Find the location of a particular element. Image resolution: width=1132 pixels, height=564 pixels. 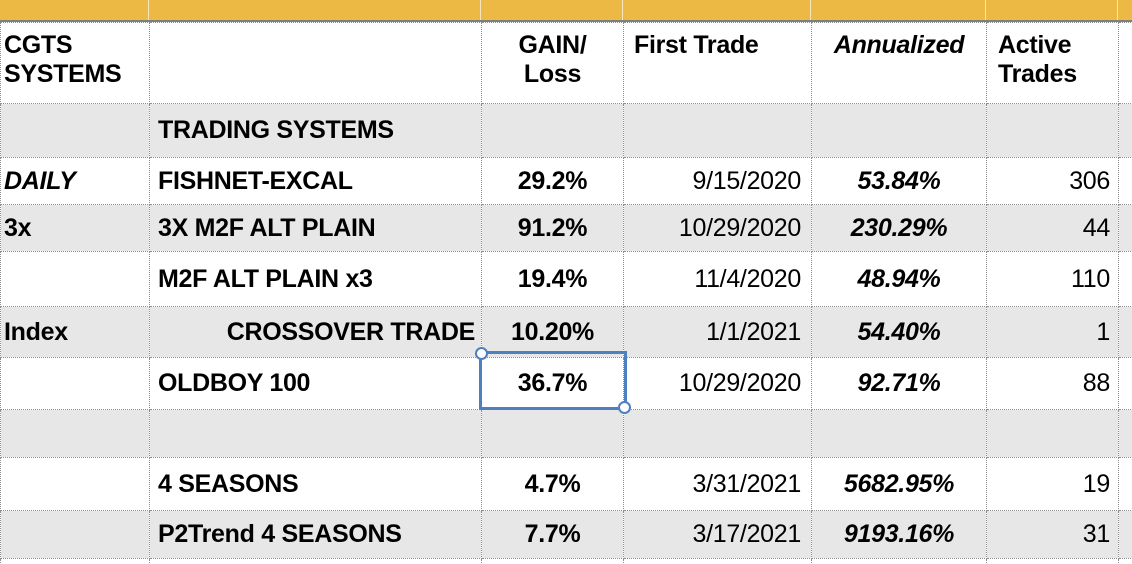

header-active-trades: Active Trades is located at coordinates (1052, 63).